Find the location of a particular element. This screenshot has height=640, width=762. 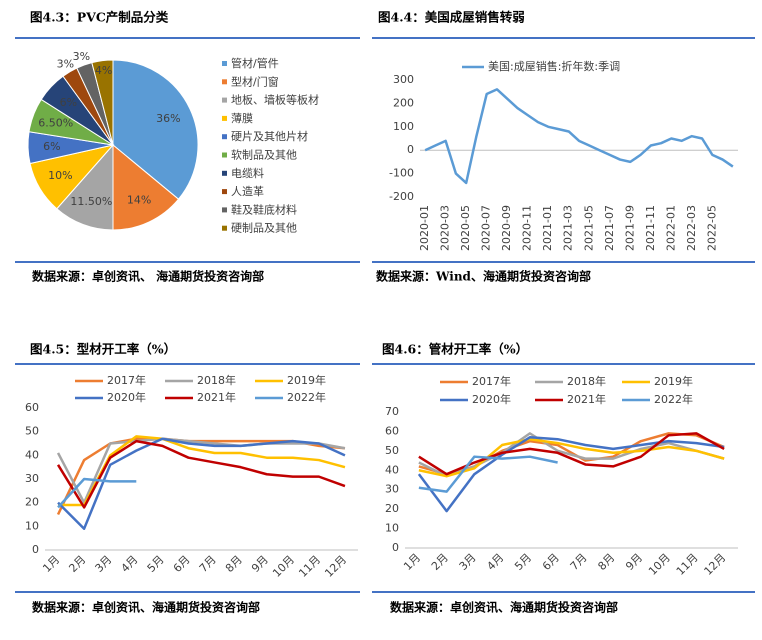

data-label: 6.50% is located at coordinates (55, 122).